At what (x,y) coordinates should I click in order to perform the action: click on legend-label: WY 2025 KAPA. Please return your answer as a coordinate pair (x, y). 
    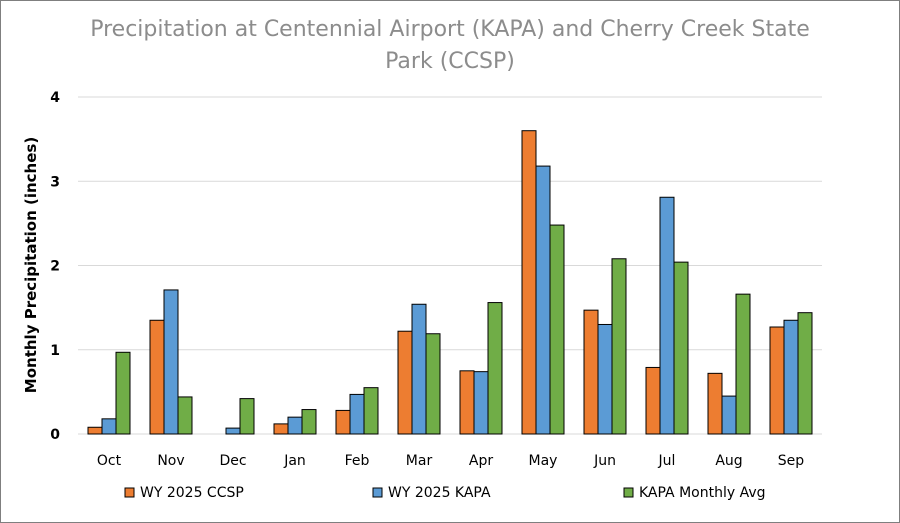
    Looking at the image, I should click on (439, 493).